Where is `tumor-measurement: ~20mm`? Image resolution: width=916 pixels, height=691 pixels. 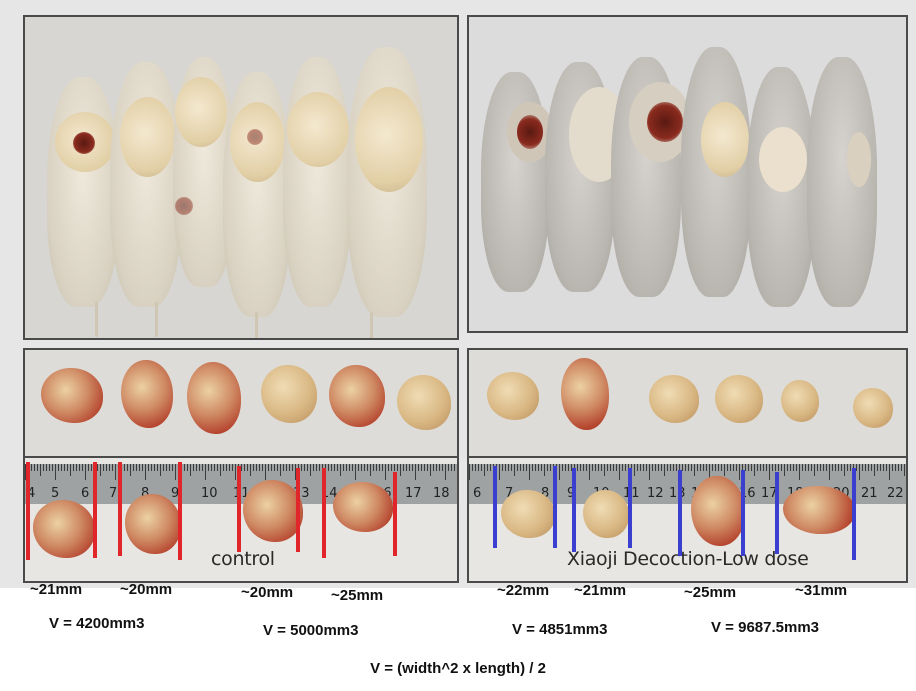
tumor-measurement: ~20mm is located at coordinates (146, 589).